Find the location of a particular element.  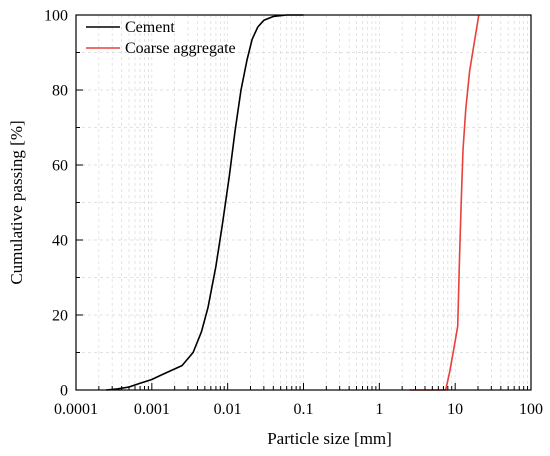

x-tick-label: 100 is located at coordinates (531, 409).